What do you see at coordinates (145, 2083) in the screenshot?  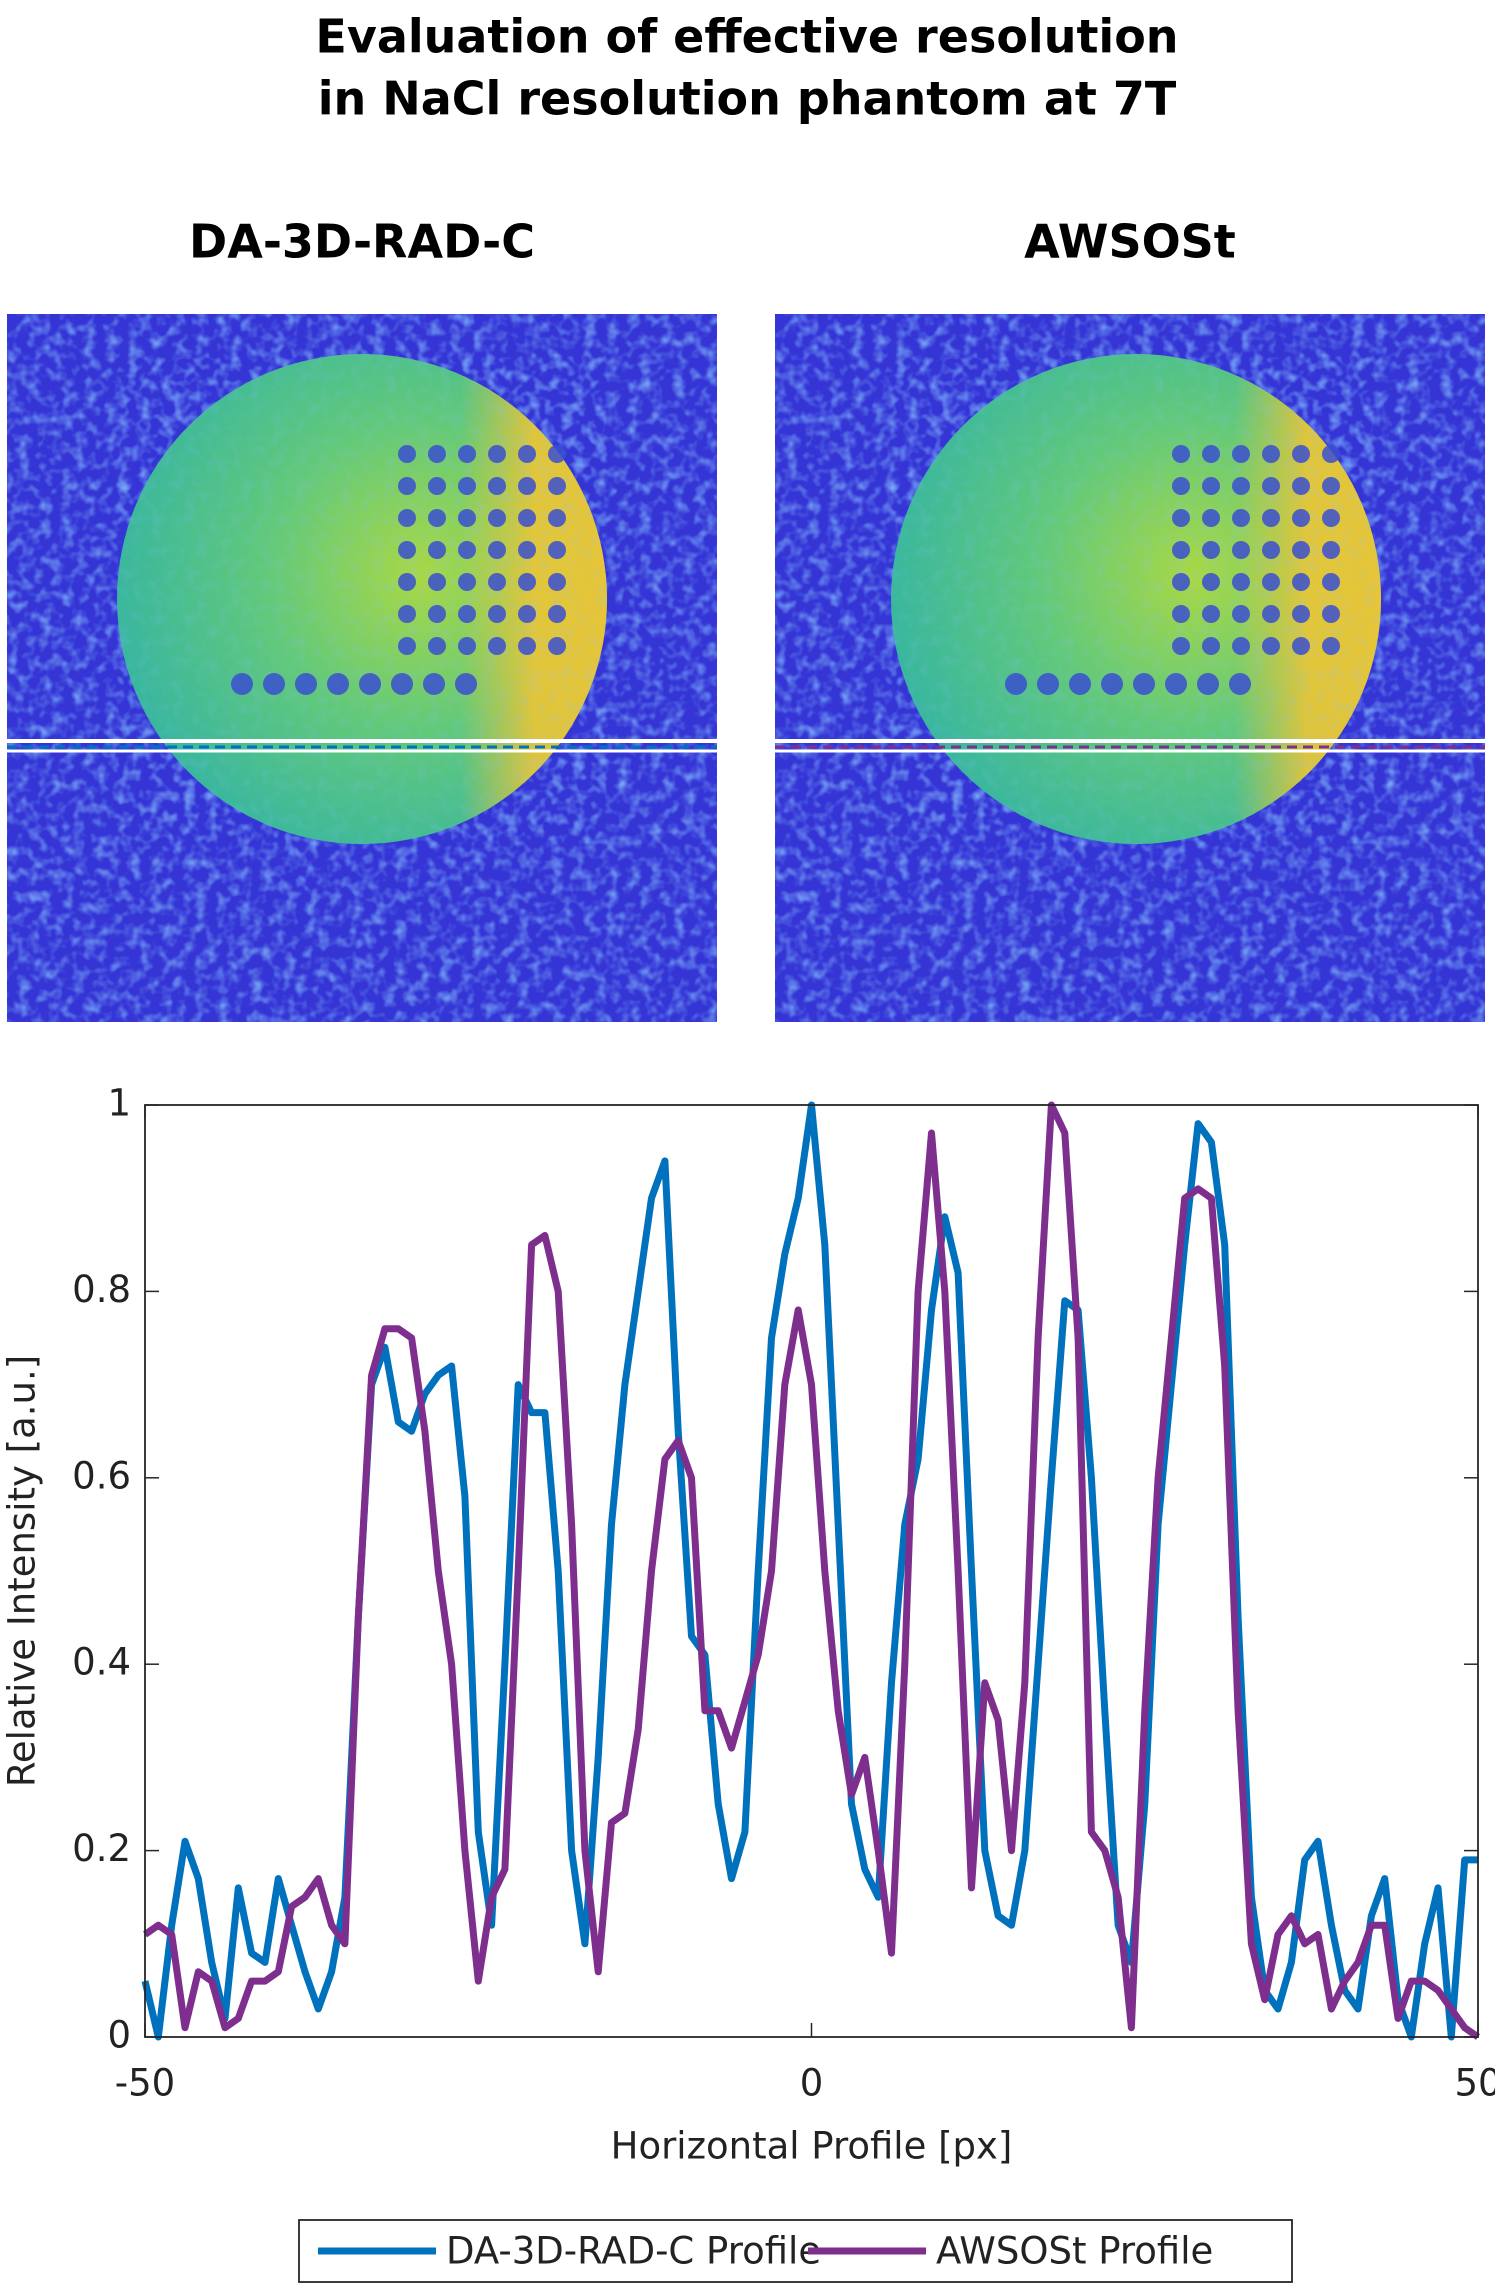 I see `x-tick-label: -50` at bounding box center [145, 2083].